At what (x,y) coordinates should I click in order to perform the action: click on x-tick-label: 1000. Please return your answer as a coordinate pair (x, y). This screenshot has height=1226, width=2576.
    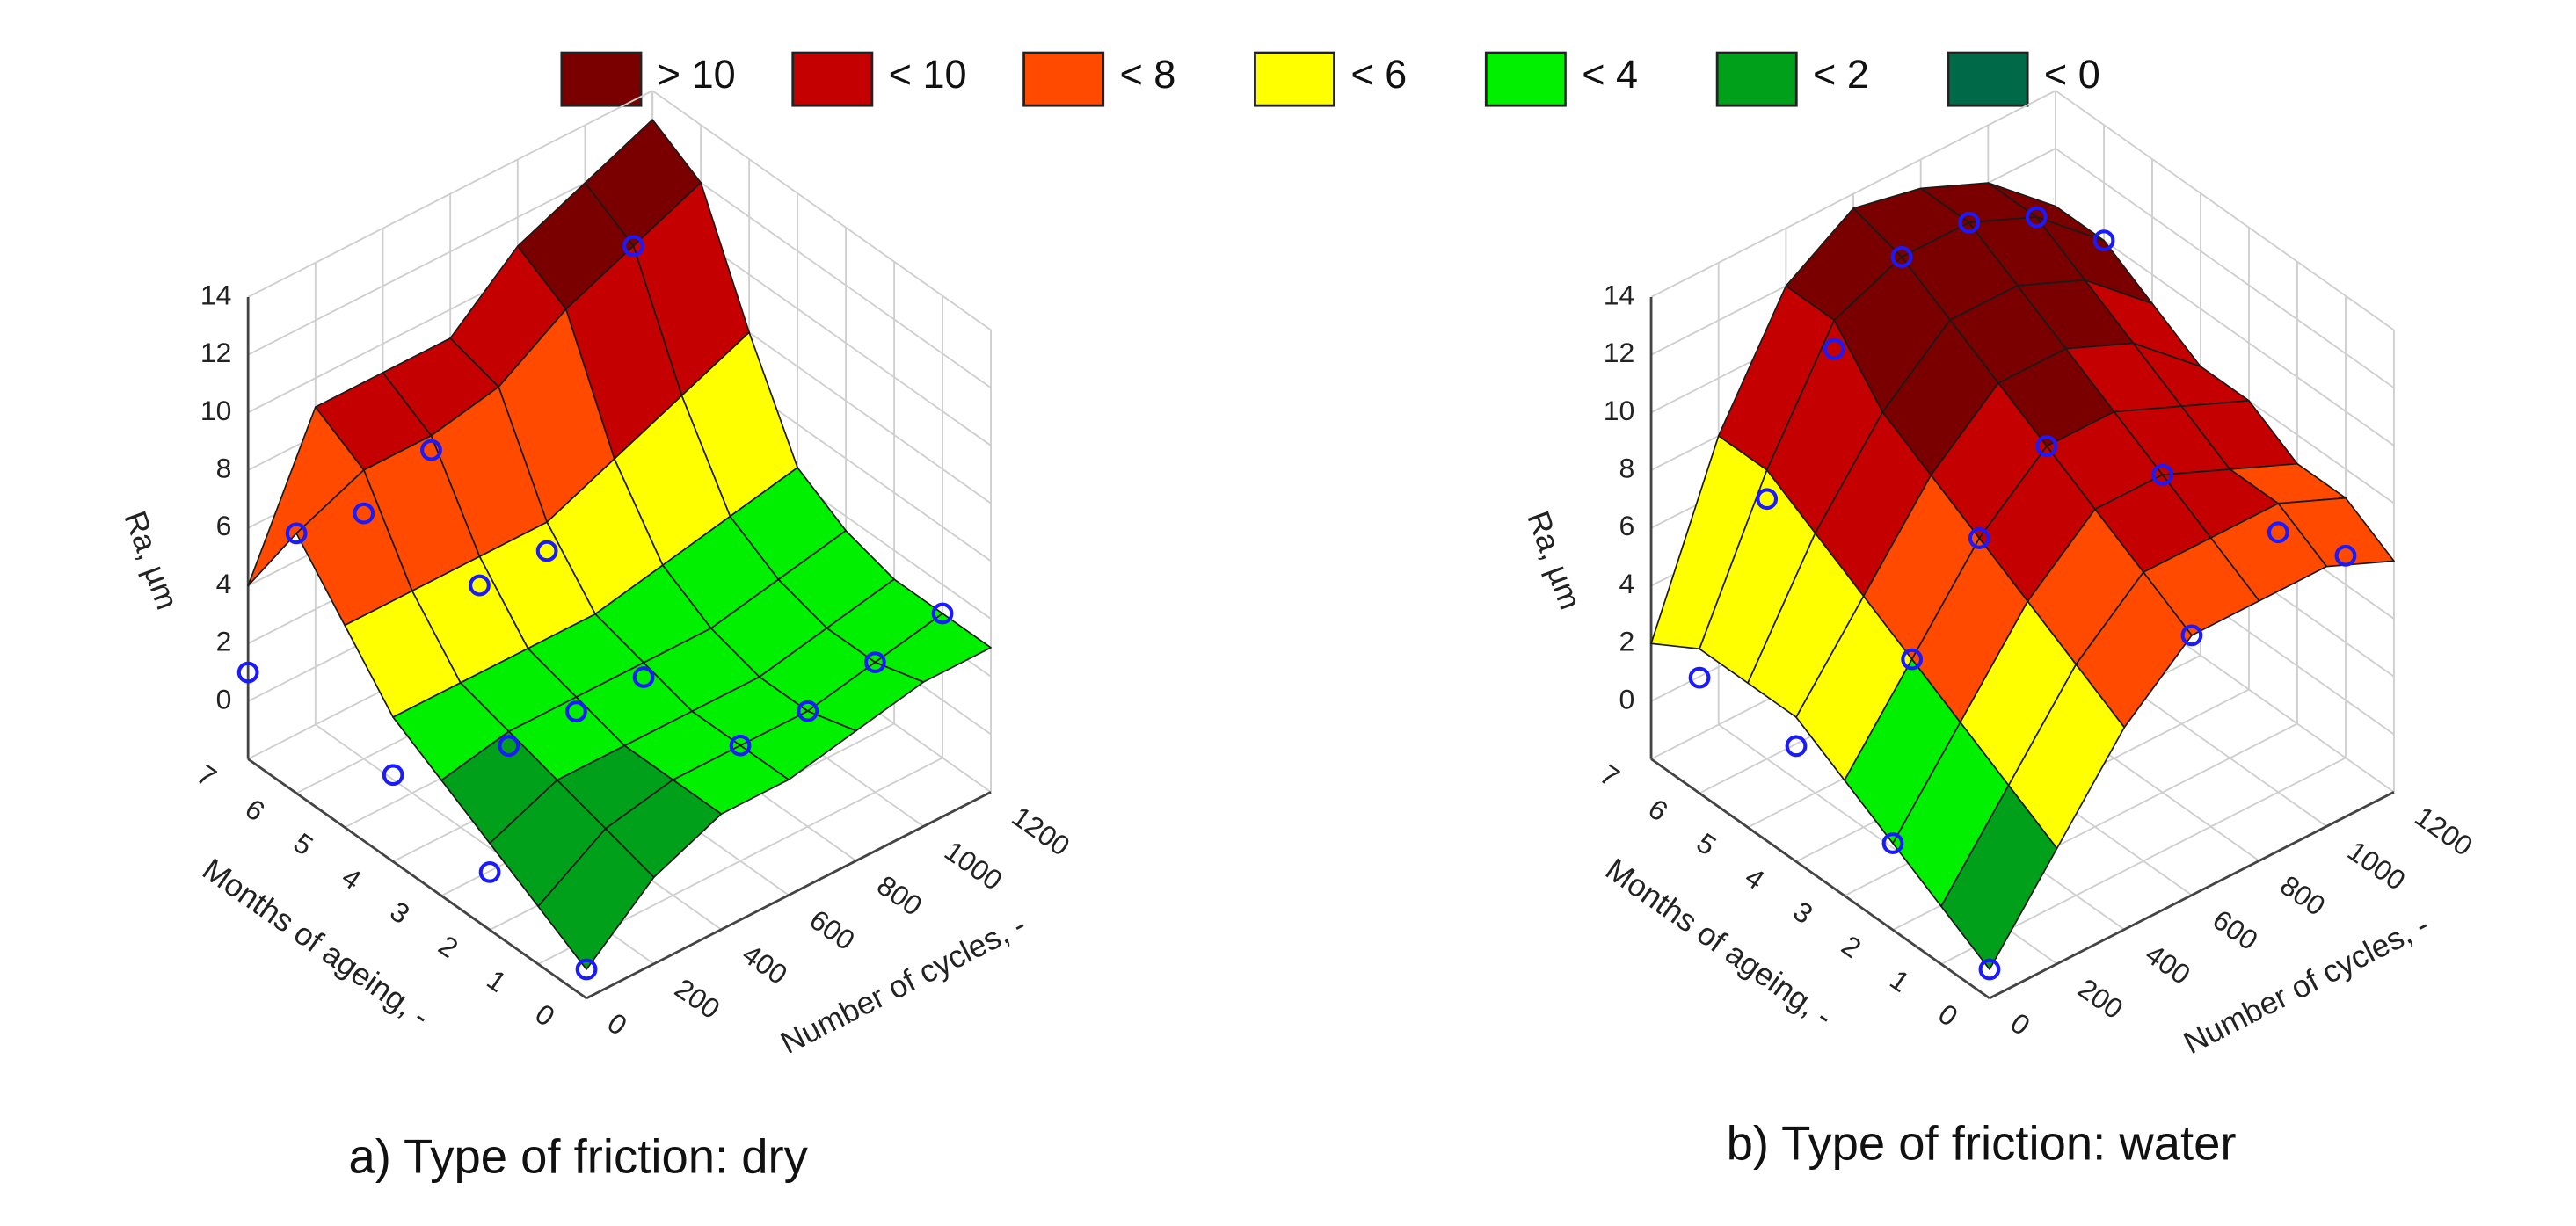
    Looking at the image, I should click on (2377, 865).